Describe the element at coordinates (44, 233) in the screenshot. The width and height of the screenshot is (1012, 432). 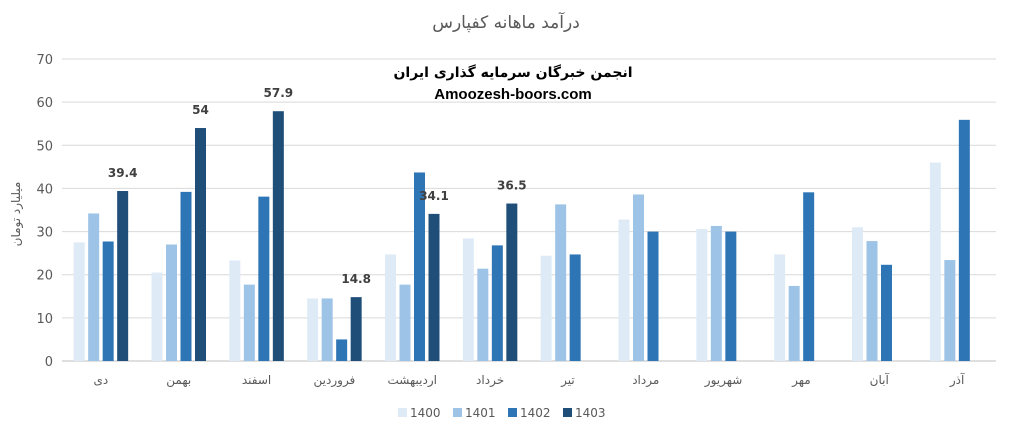
I see `y-tick-label: 30` at that location.